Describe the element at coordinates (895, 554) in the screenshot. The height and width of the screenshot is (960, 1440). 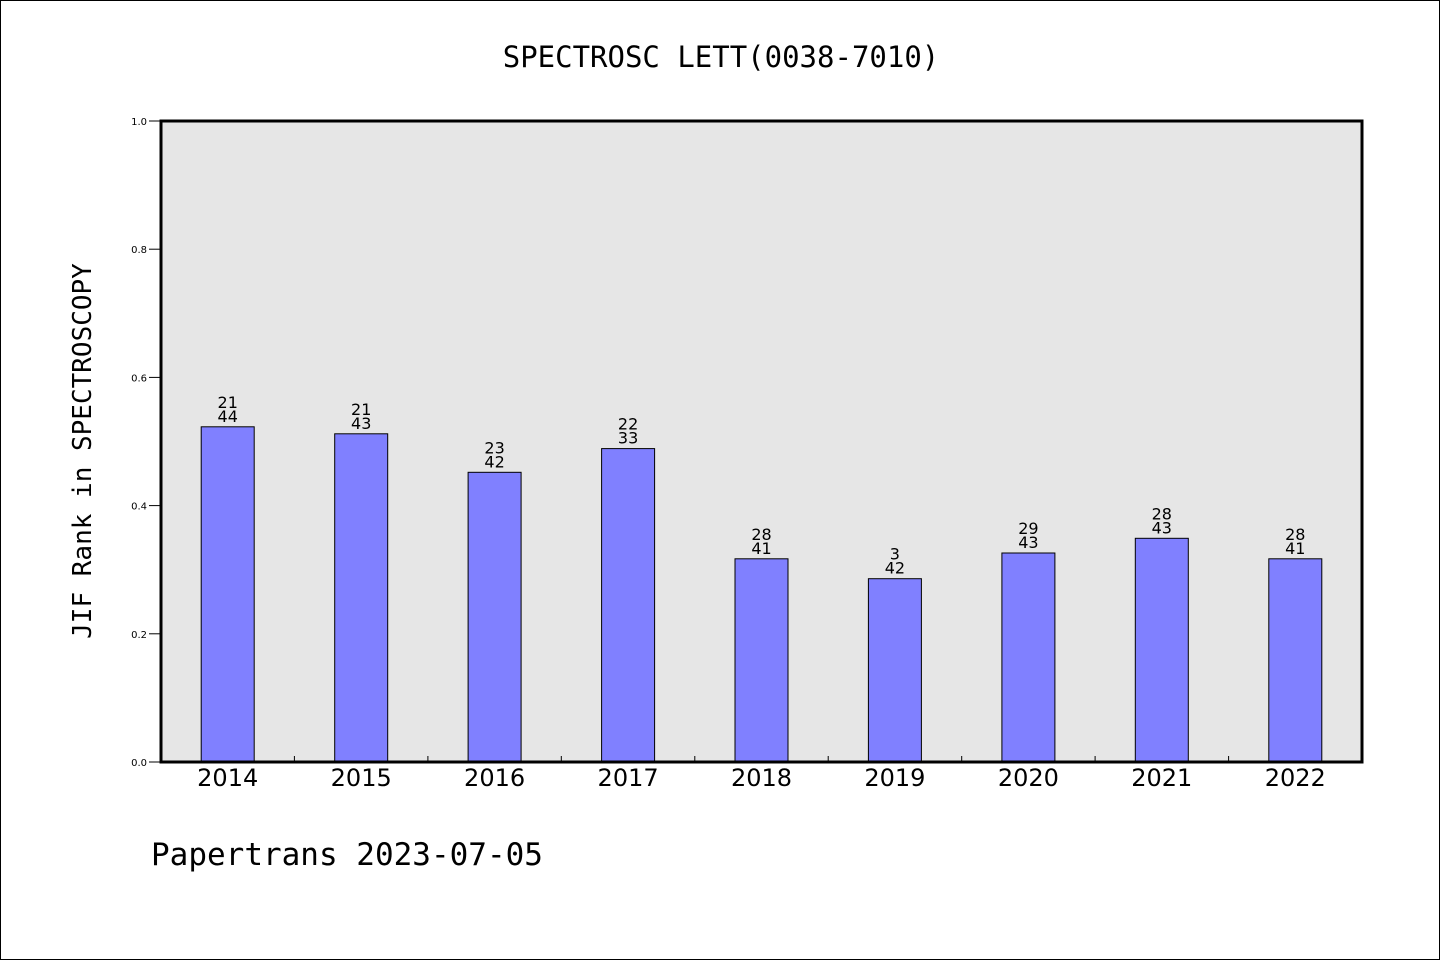
I see `bar-rank-label: 3` at that location.